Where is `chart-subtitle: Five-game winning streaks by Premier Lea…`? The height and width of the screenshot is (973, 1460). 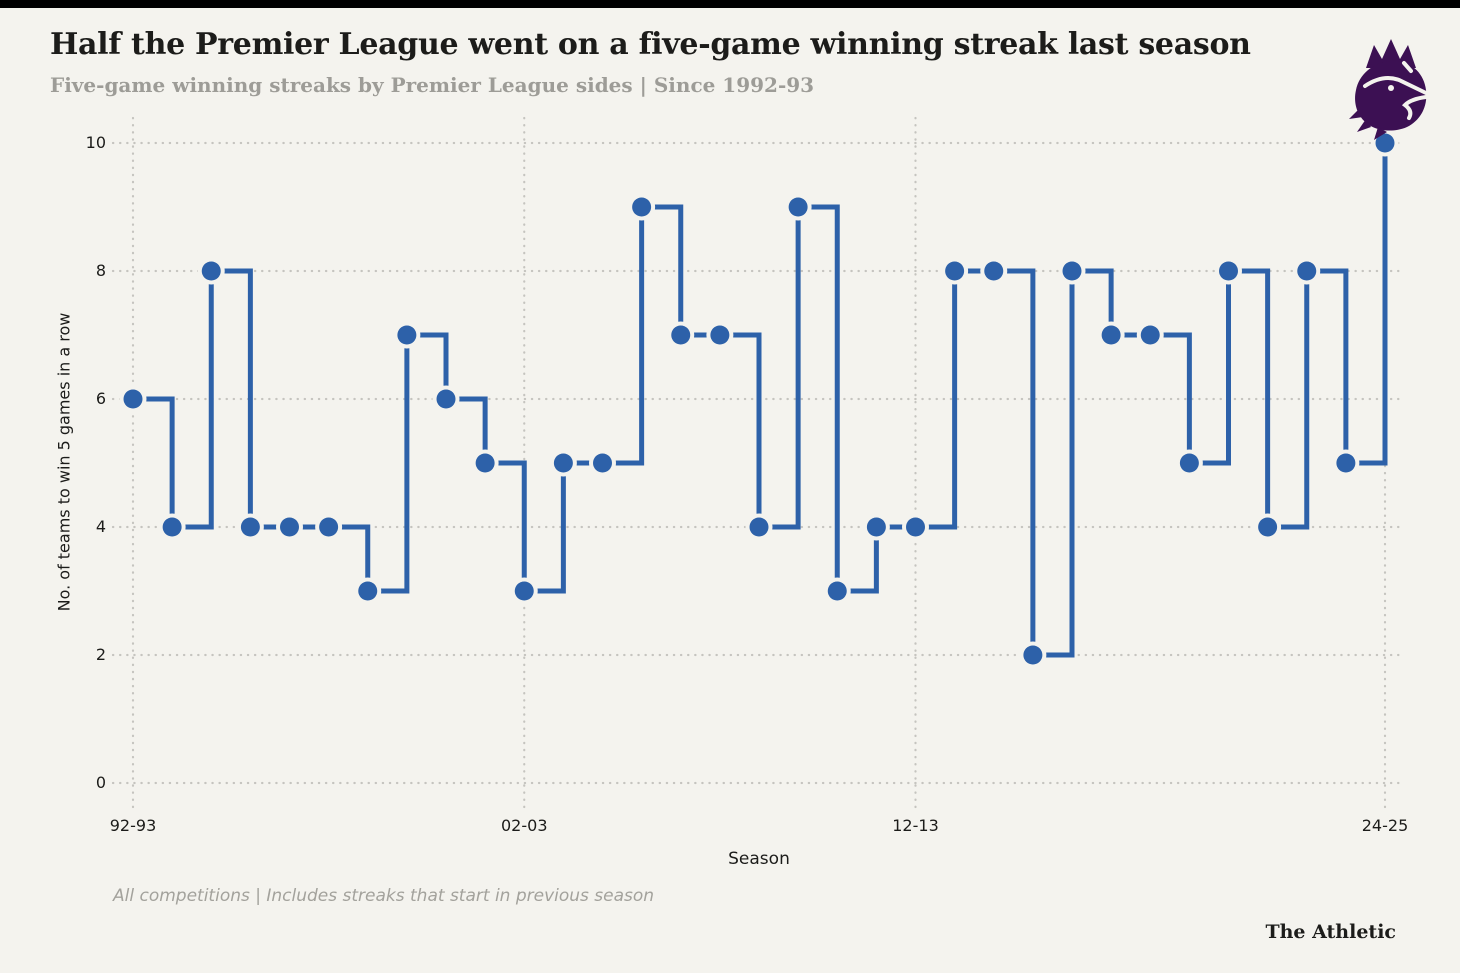
chart-subtitle: Five-game winning streaks by Premier Lea… is located at coordinates (432, 85).